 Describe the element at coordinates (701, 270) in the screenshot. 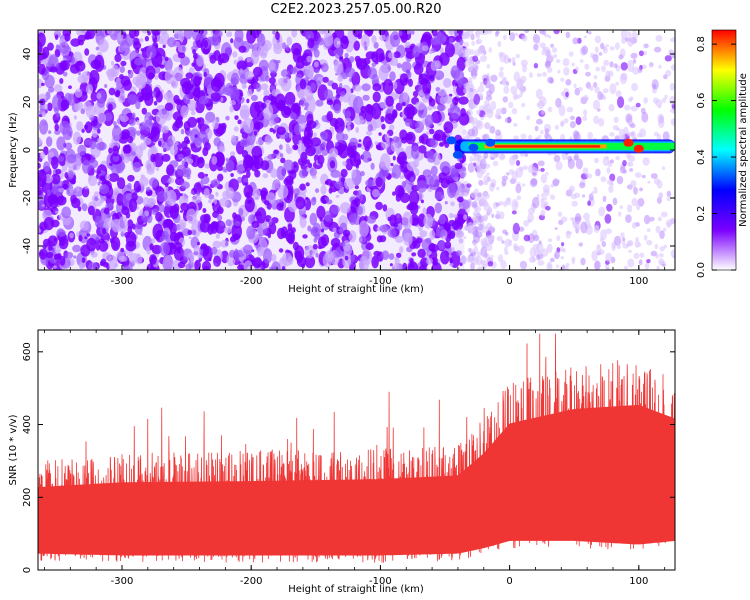

I see `colorbar-tick-label: 0.0` at that location.